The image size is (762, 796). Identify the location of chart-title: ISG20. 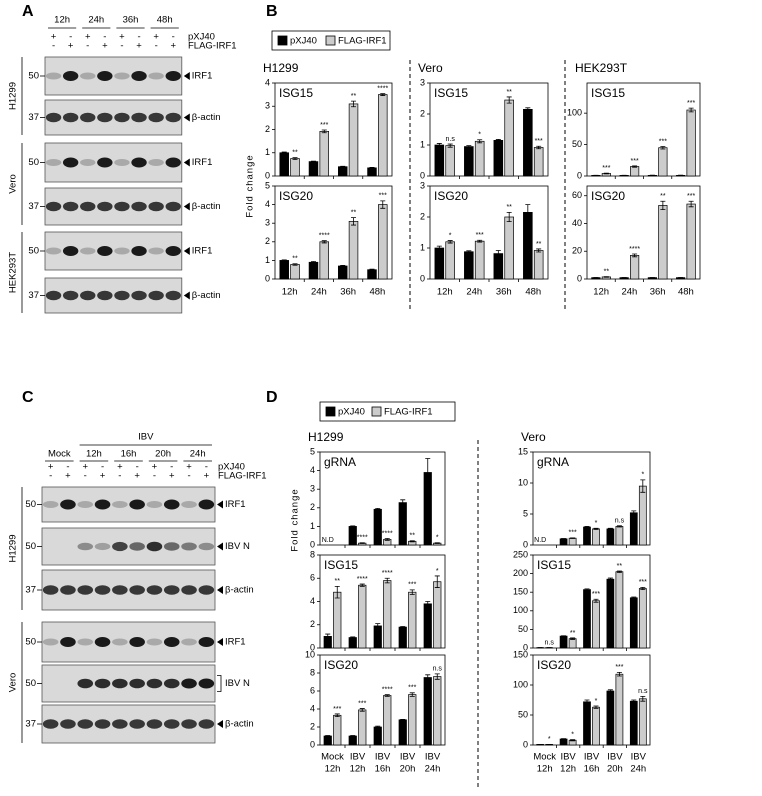
(451, 196).